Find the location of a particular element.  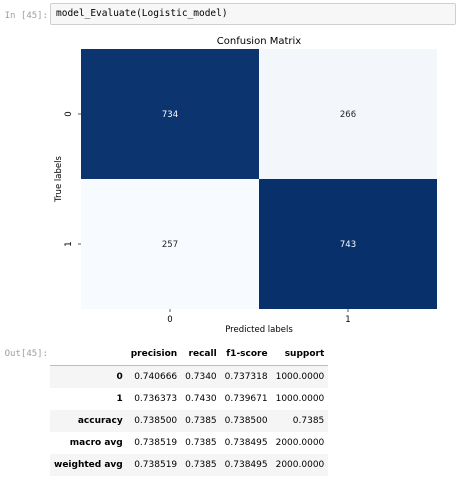

table-cell: 0.7340 is located at coordinates (201, 377).